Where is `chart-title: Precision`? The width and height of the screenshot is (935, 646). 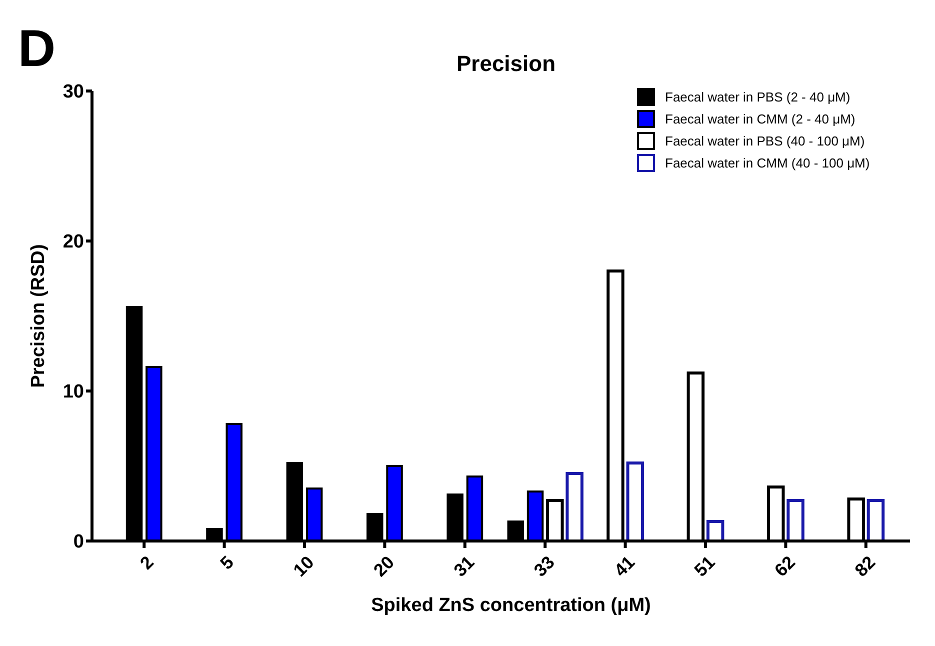
chart-title: Precision is located at coordinates (506, 63).